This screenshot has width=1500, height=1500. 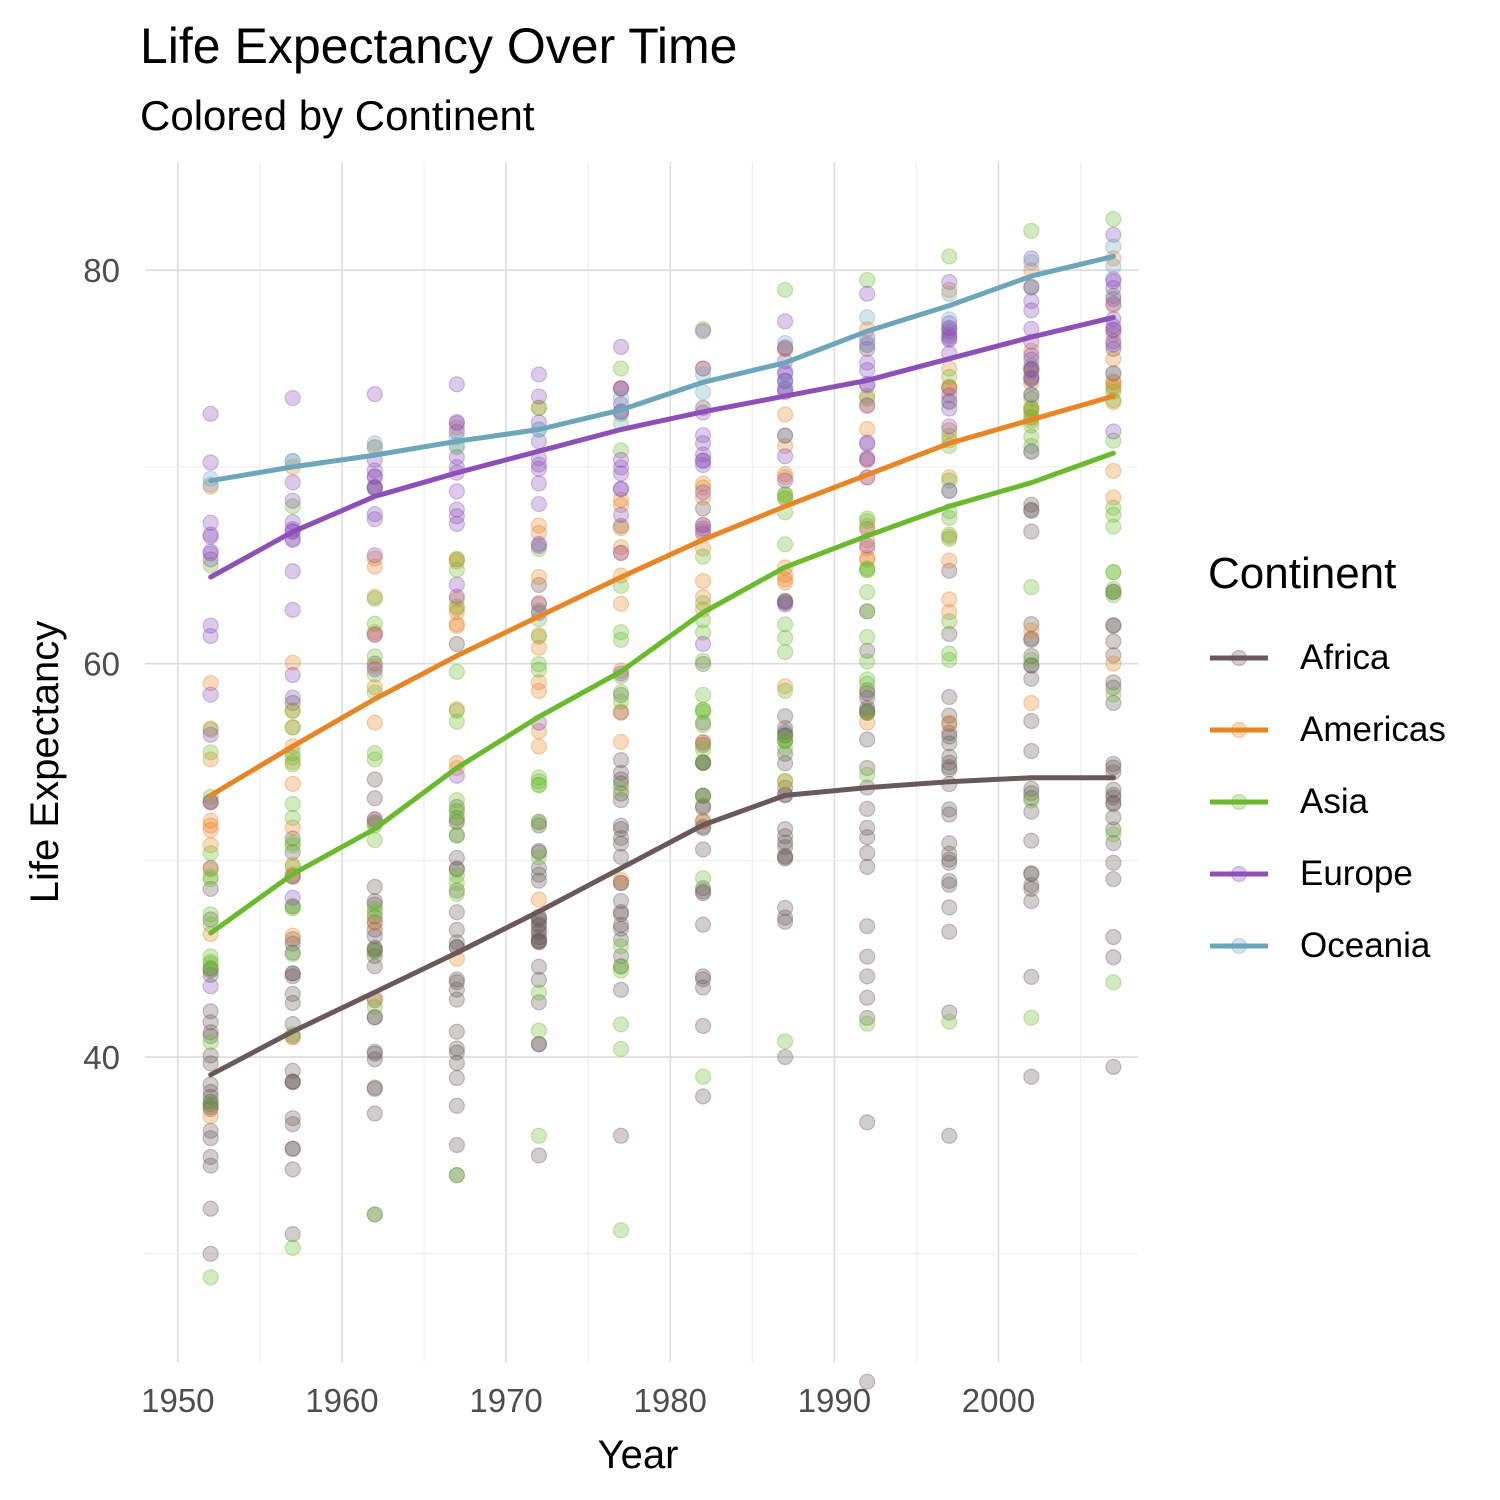 I want to click on x-tick-label: 1960, so click(x=341, y=1400).